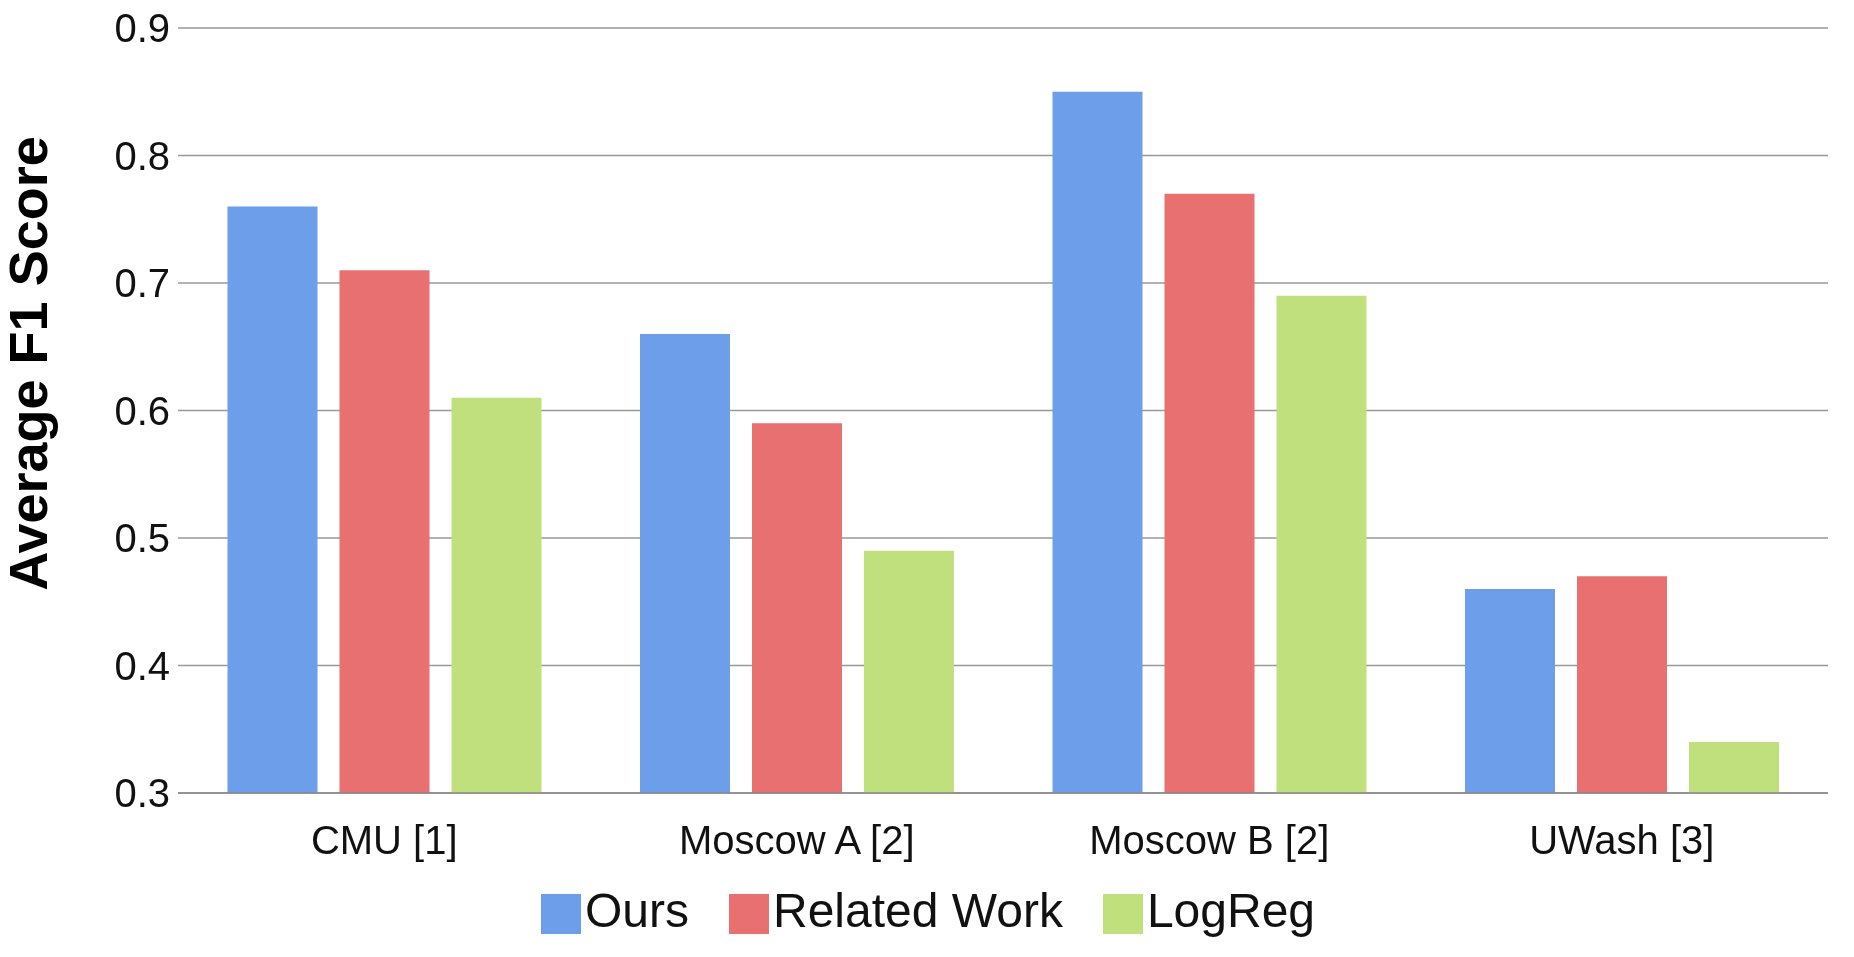 The width and height of the screenshot is (1854, 957). I want to click on y-tick-label: 0.7, so click(142, 283).